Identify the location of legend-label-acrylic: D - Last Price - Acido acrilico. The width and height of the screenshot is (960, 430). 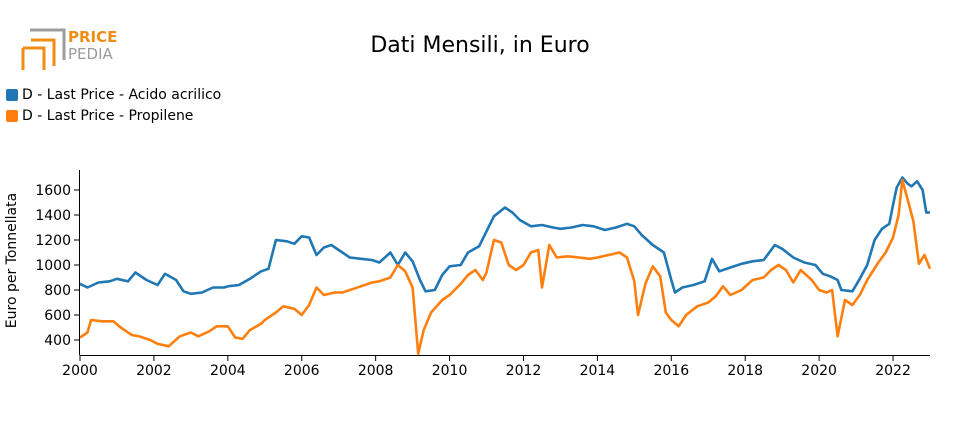
(122, 94).